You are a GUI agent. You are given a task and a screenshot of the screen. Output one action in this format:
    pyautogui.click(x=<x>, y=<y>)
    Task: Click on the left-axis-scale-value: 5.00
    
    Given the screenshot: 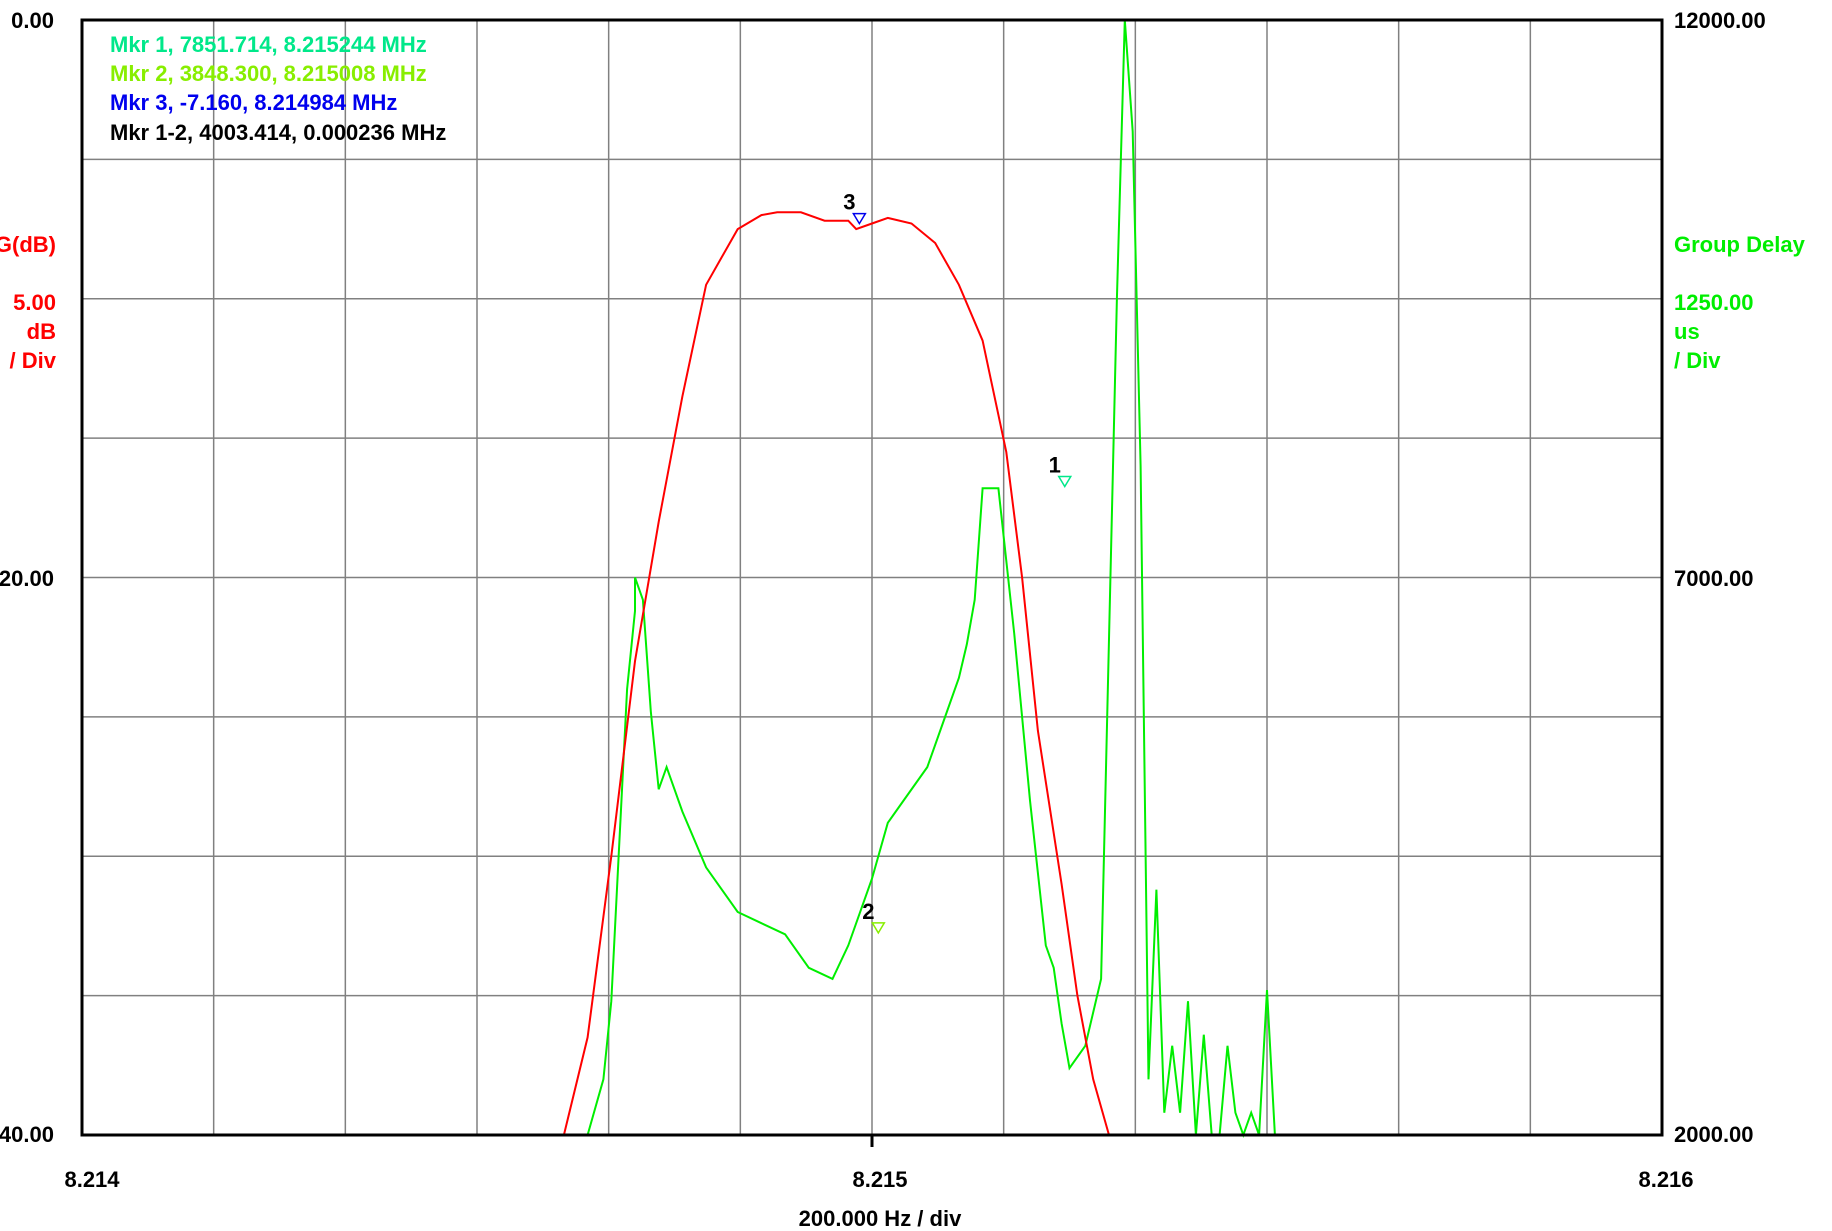 What is the action you would take?
    pyautogui.click(x=34, y=302)
    